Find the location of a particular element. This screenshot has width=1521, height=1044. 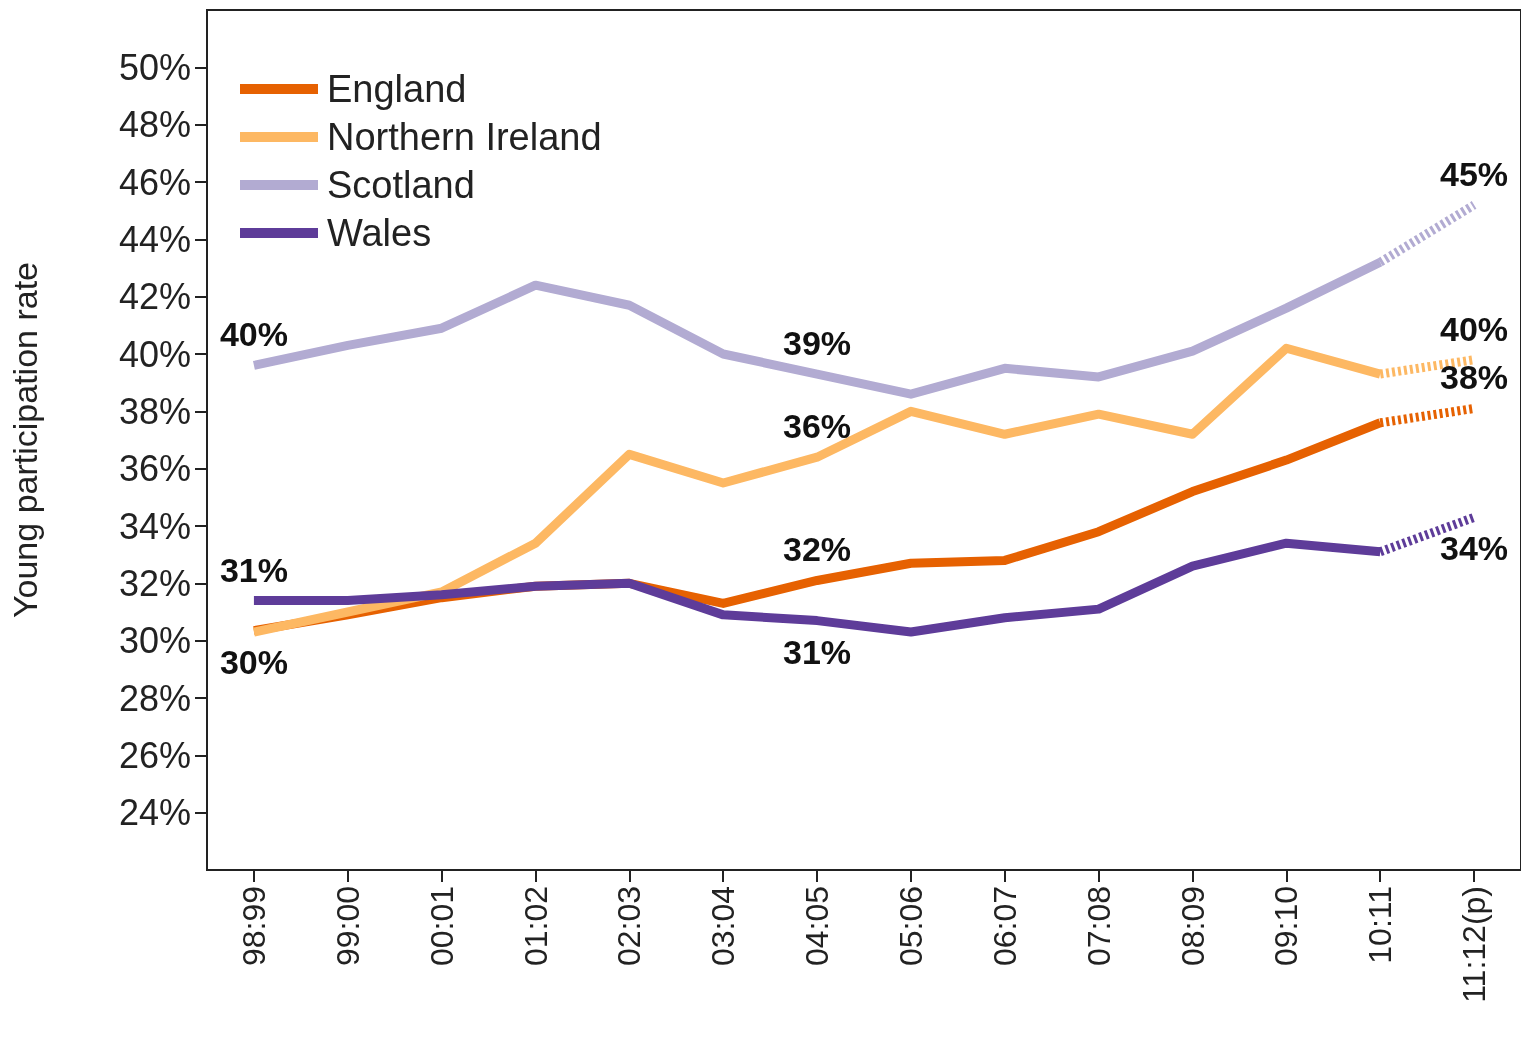

x-tick-label: 08:09 is located at coordinates (1192, 926).